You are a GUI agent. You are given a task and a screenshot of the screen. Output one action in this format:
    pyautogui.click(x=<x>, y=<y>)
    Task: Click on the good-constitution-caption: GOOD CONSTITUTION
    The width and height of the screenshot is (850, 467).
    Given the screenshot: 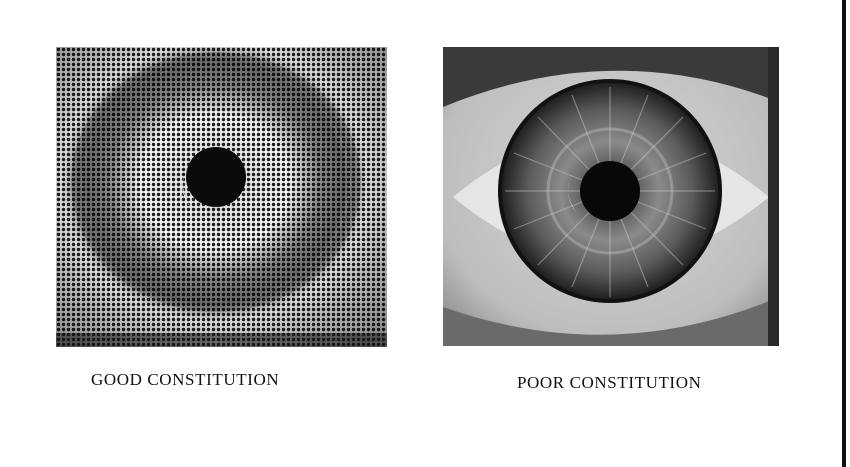 What is the action you would take?
    pyautogui.click(x=185, y=379)
    